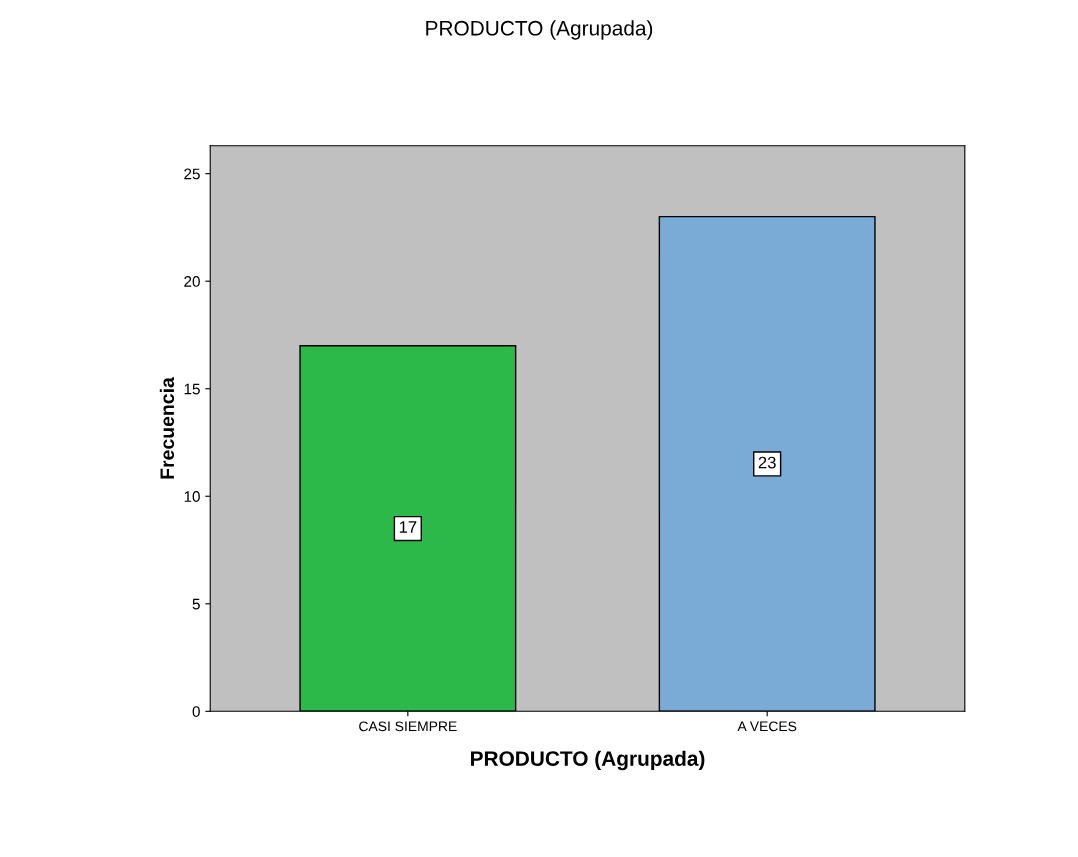 This screenshot has height=857, width=1078. I want to click on x-axis-title: PRODUCTO (Agrupada), so click(588, 760).